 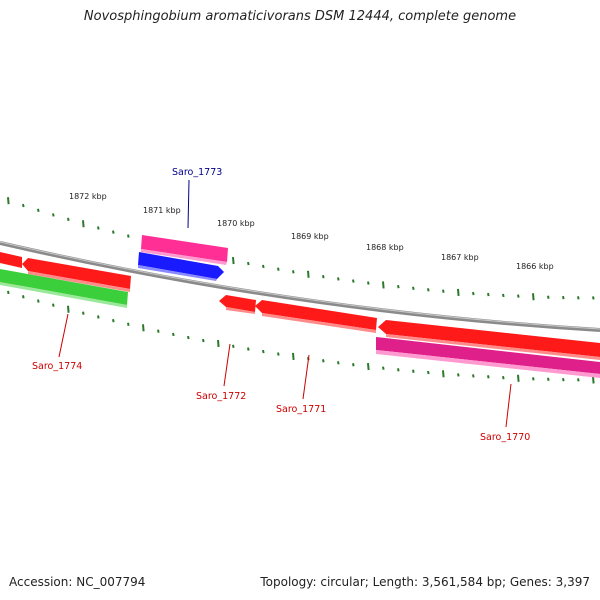 I want to click on genome-backbone-highlight, so click(x=300, y=285).